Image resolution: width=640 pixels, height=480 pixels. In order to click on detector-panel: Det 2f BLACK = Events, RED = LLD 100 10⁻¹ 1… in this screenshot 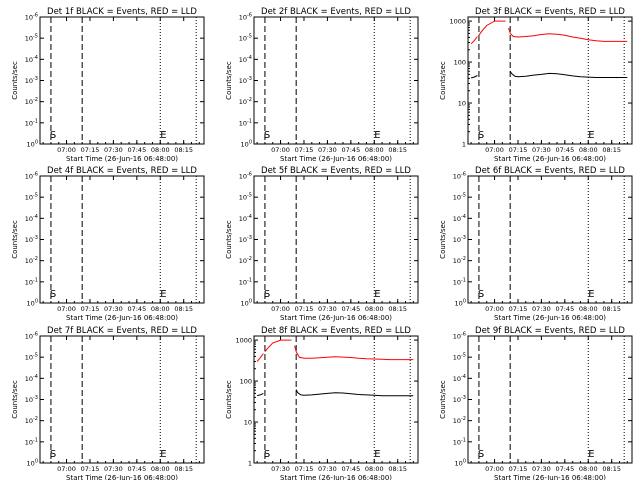, I will do `click(322, 85)`.